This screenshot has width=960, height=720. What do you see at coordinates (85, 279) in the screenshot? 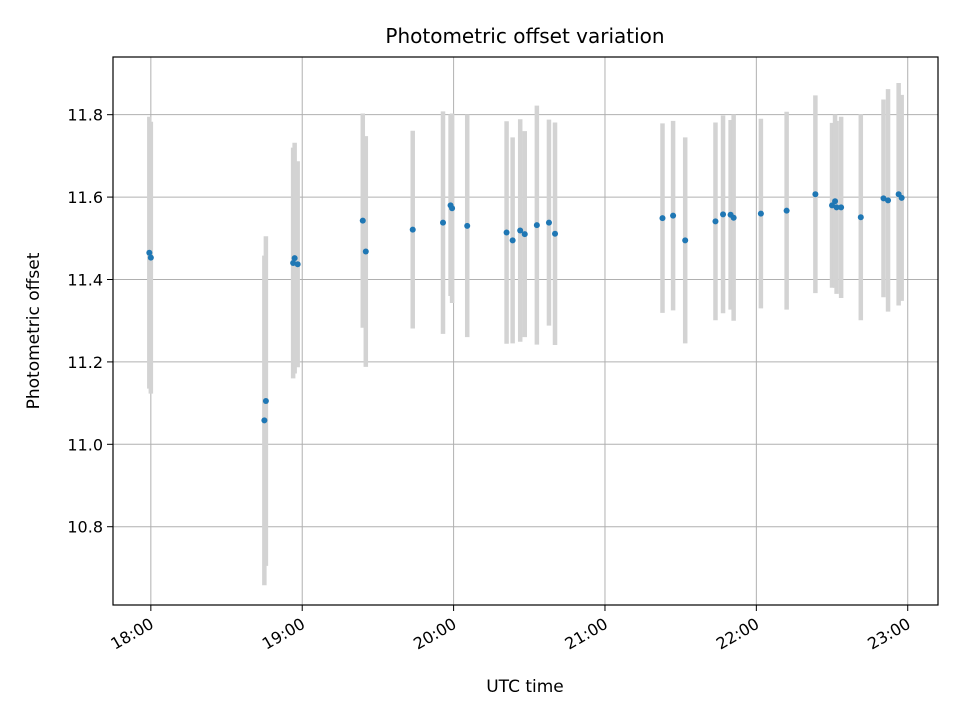
I see `y-tick-label: 11.4` at bounding box center [85, 279].